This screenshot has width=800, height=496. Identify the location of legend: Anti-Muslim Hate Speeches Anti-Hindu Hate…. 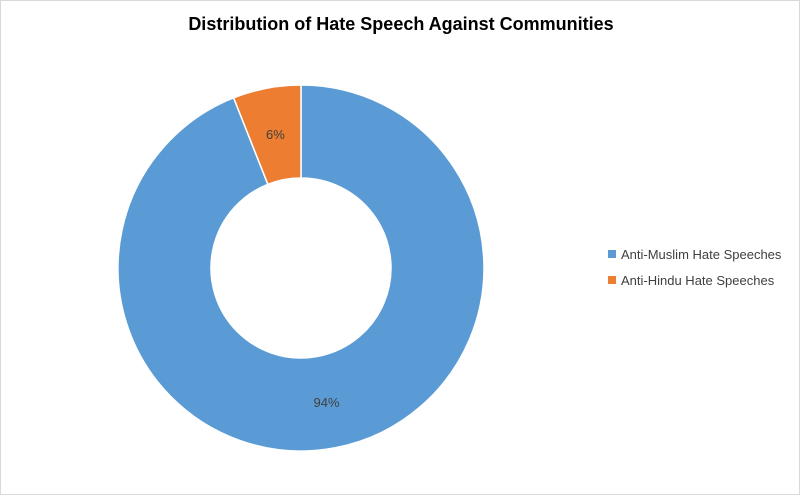
(694, 271).